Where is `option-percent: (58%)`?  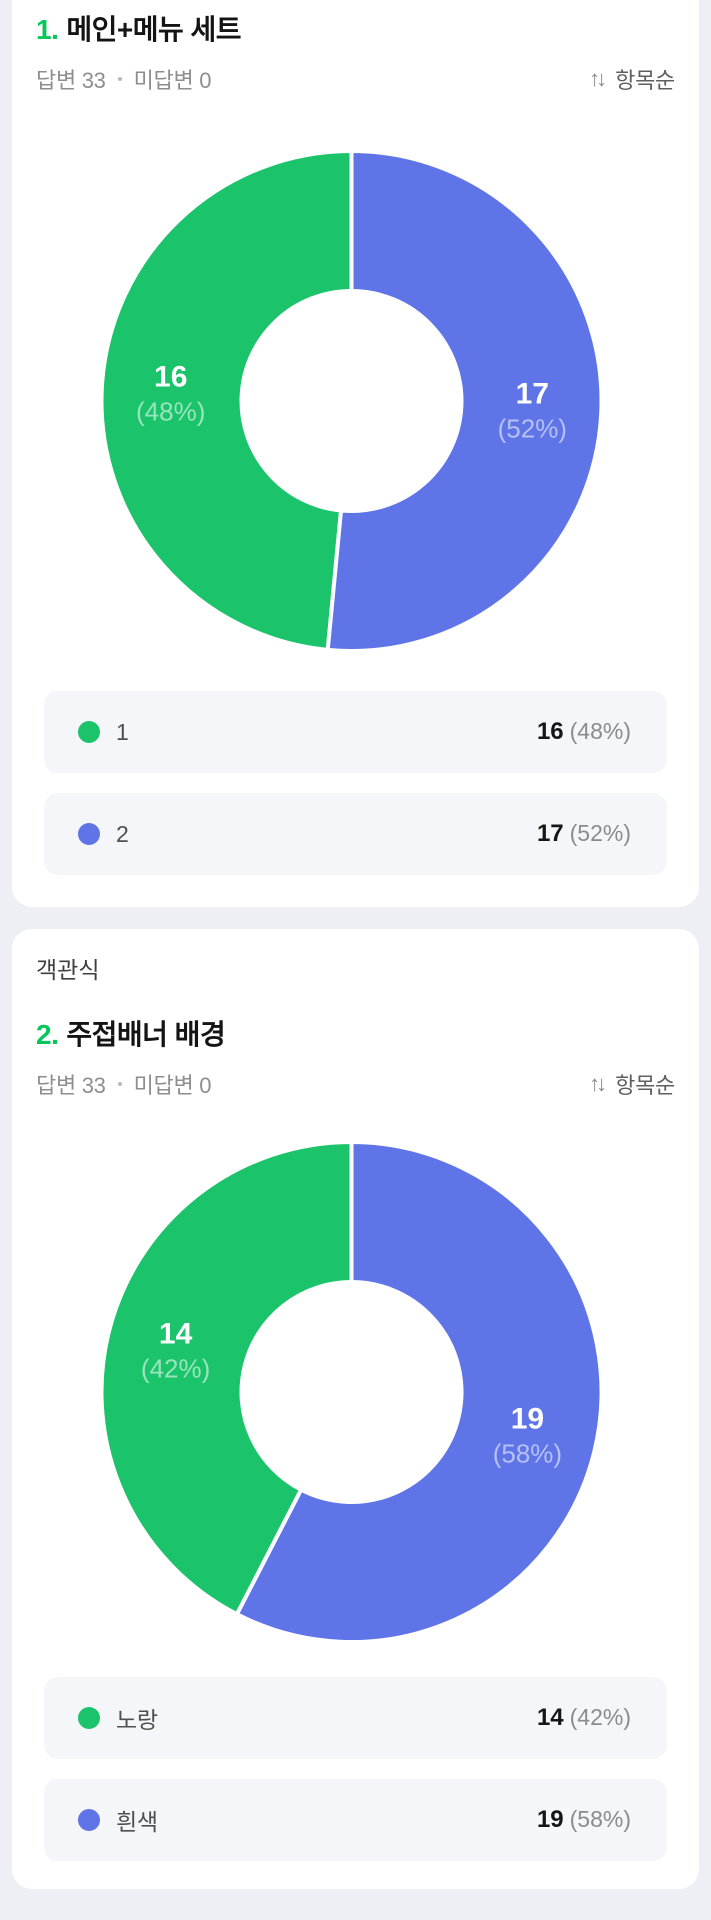 option-percent: (58%) is located at coordinates (600, 1819).